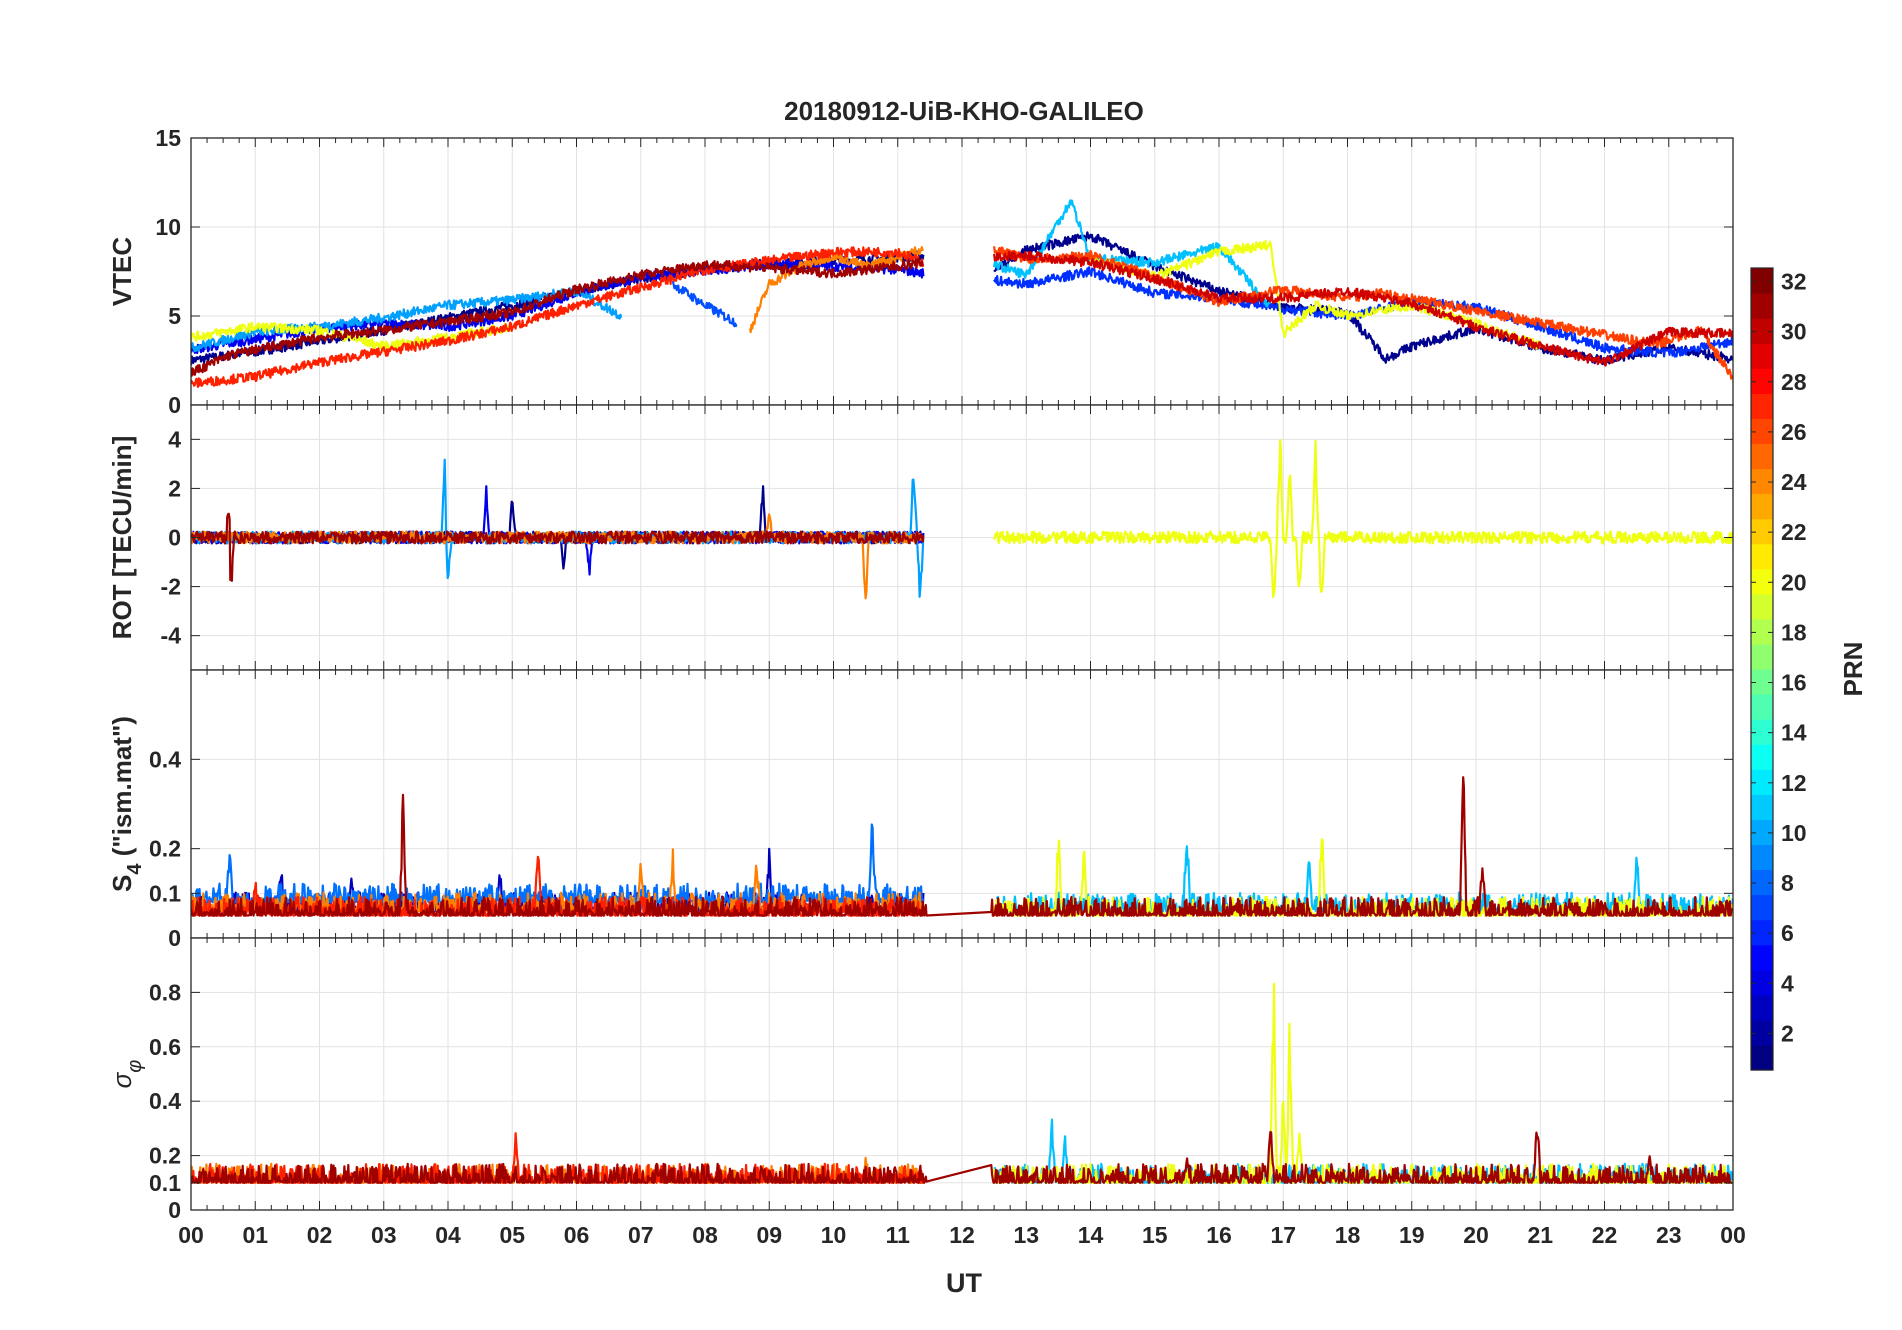 Image resolution: width=1902 pixels, height=1330 pixels. I want to click on x-tick-label: 01, so click(255, 1235).